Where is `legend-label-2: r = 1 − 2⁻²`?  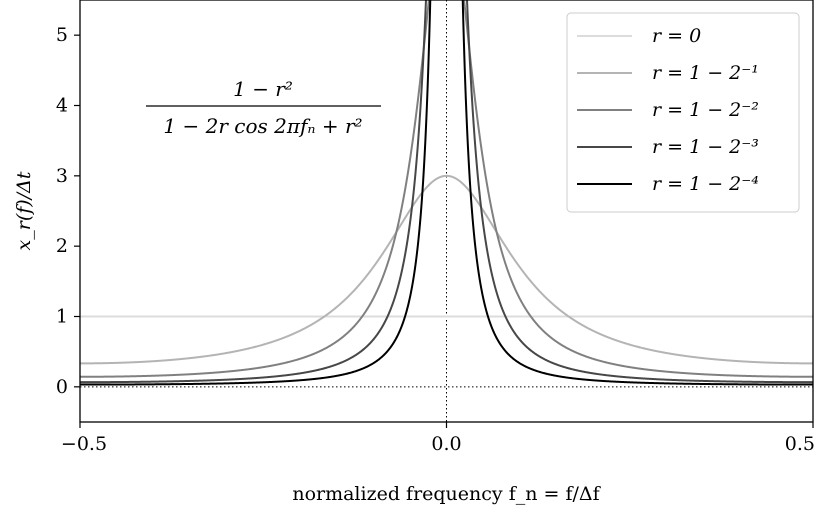
legend-label-2: r = 1 − 2⁻² is located at coordinates (705, 110).